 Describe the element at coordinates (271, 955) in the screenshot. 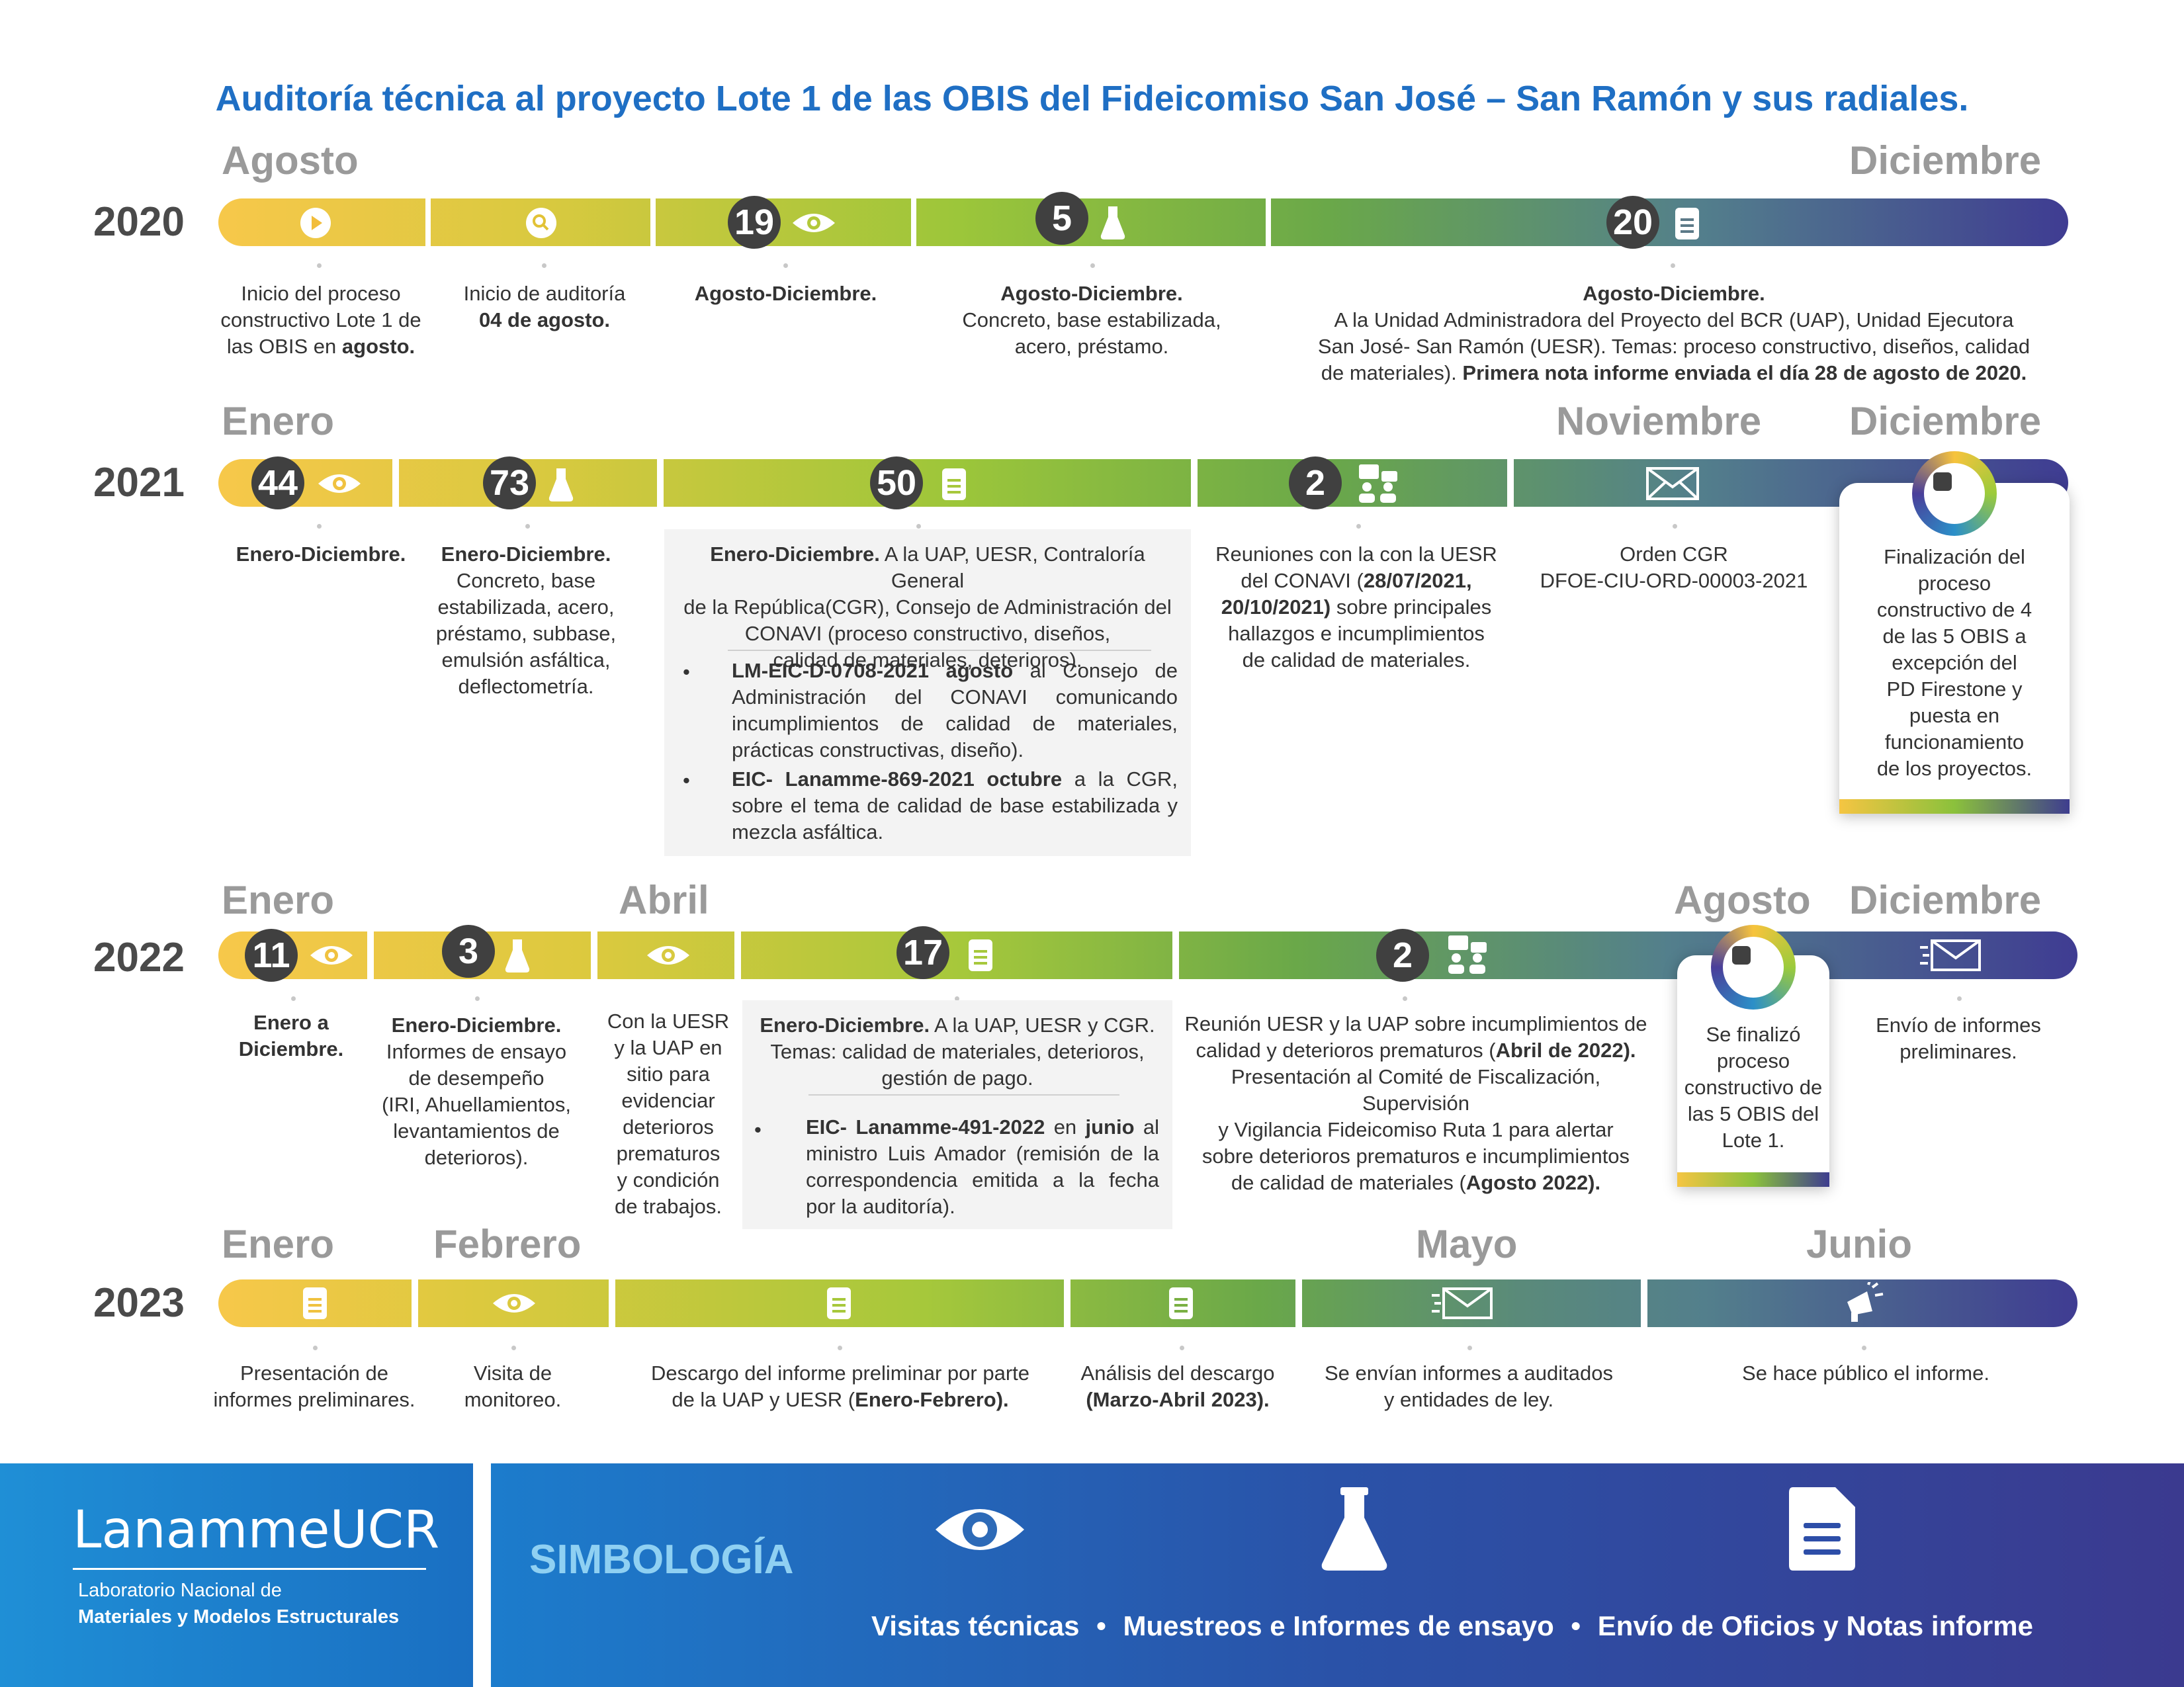

I see `count-badge: 11` at that location.